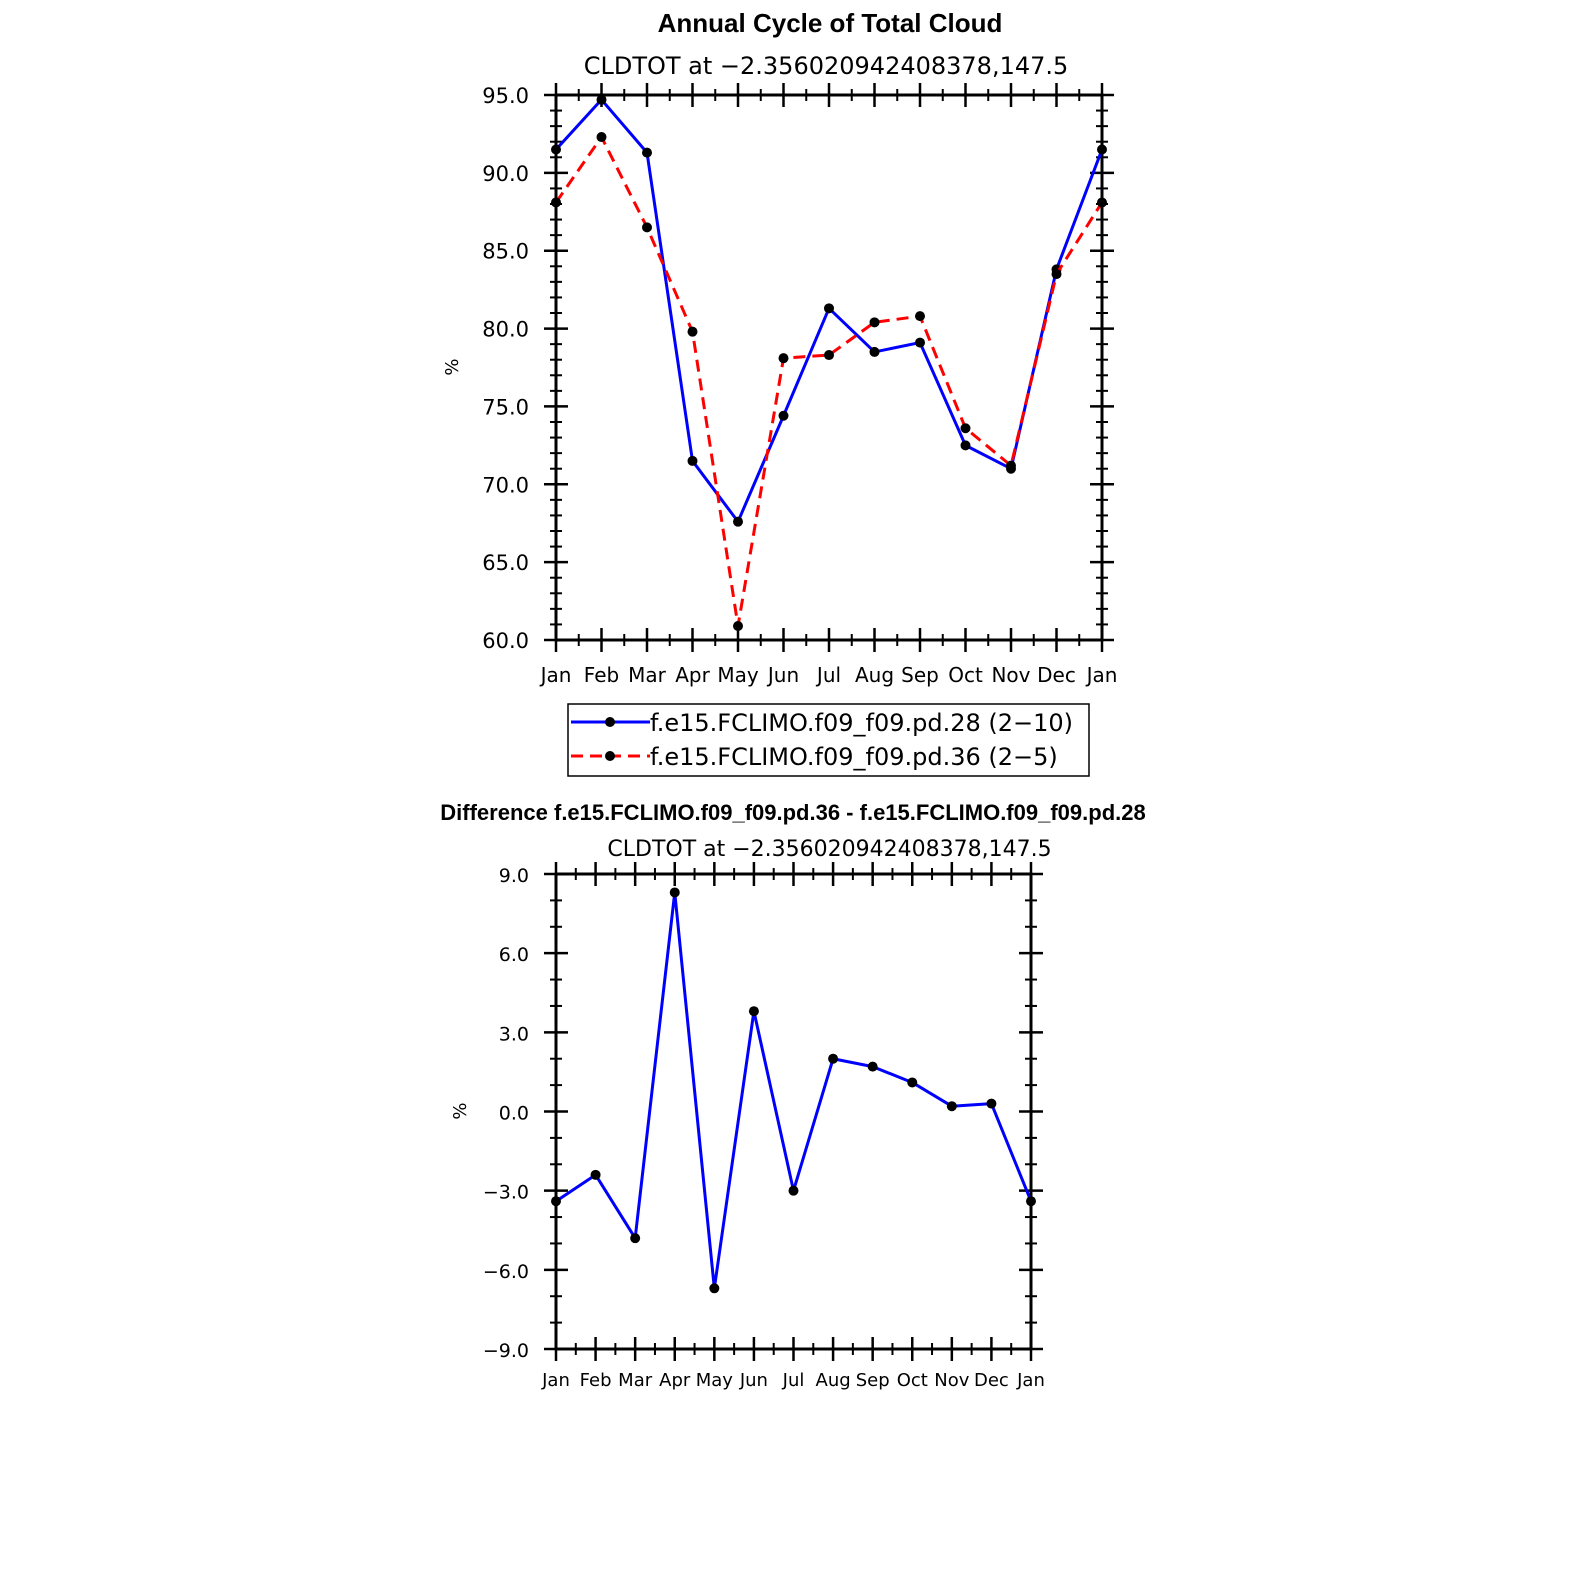 The image size is (1574, 1574). I want to click on y-tick-label: 60.0, so click(505, 641).